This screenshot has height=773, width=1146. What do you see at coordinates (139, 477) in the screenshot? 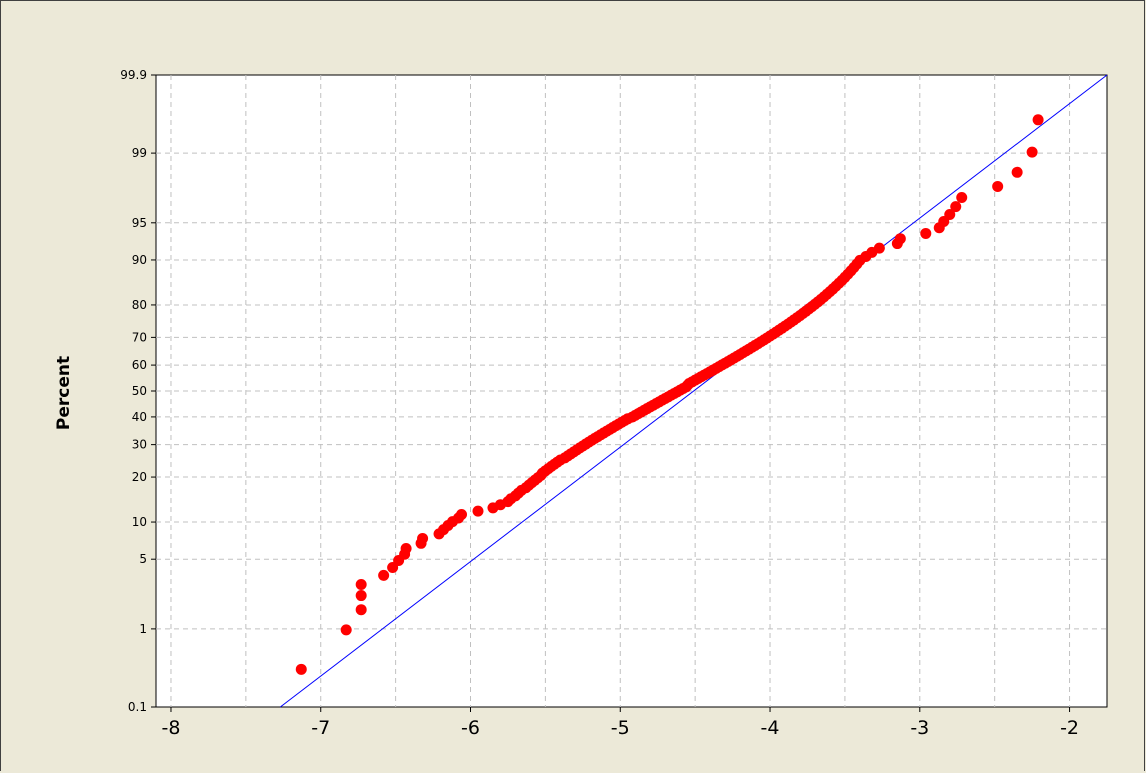
I see `y-tick-label: 20` at bounding box center [139, 477].